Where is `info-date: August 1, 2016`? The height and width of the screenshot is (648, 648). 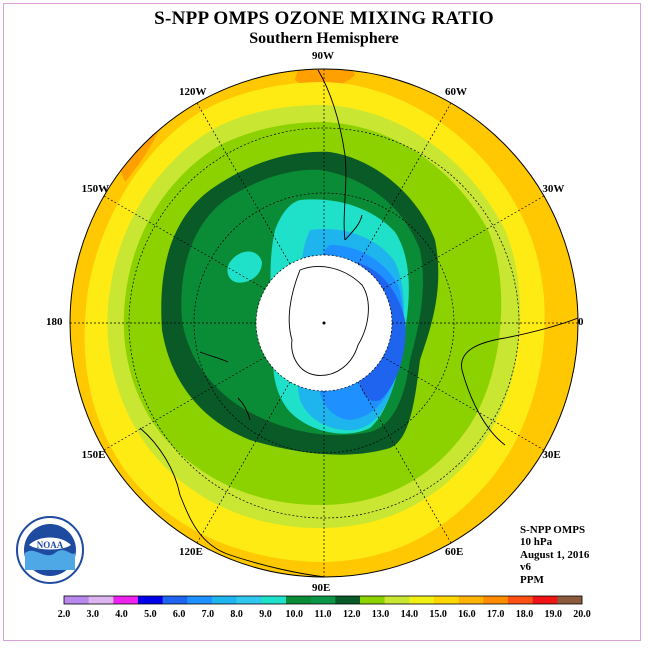 info-date: August 1, 2016 is located at coordinates (555, 554).